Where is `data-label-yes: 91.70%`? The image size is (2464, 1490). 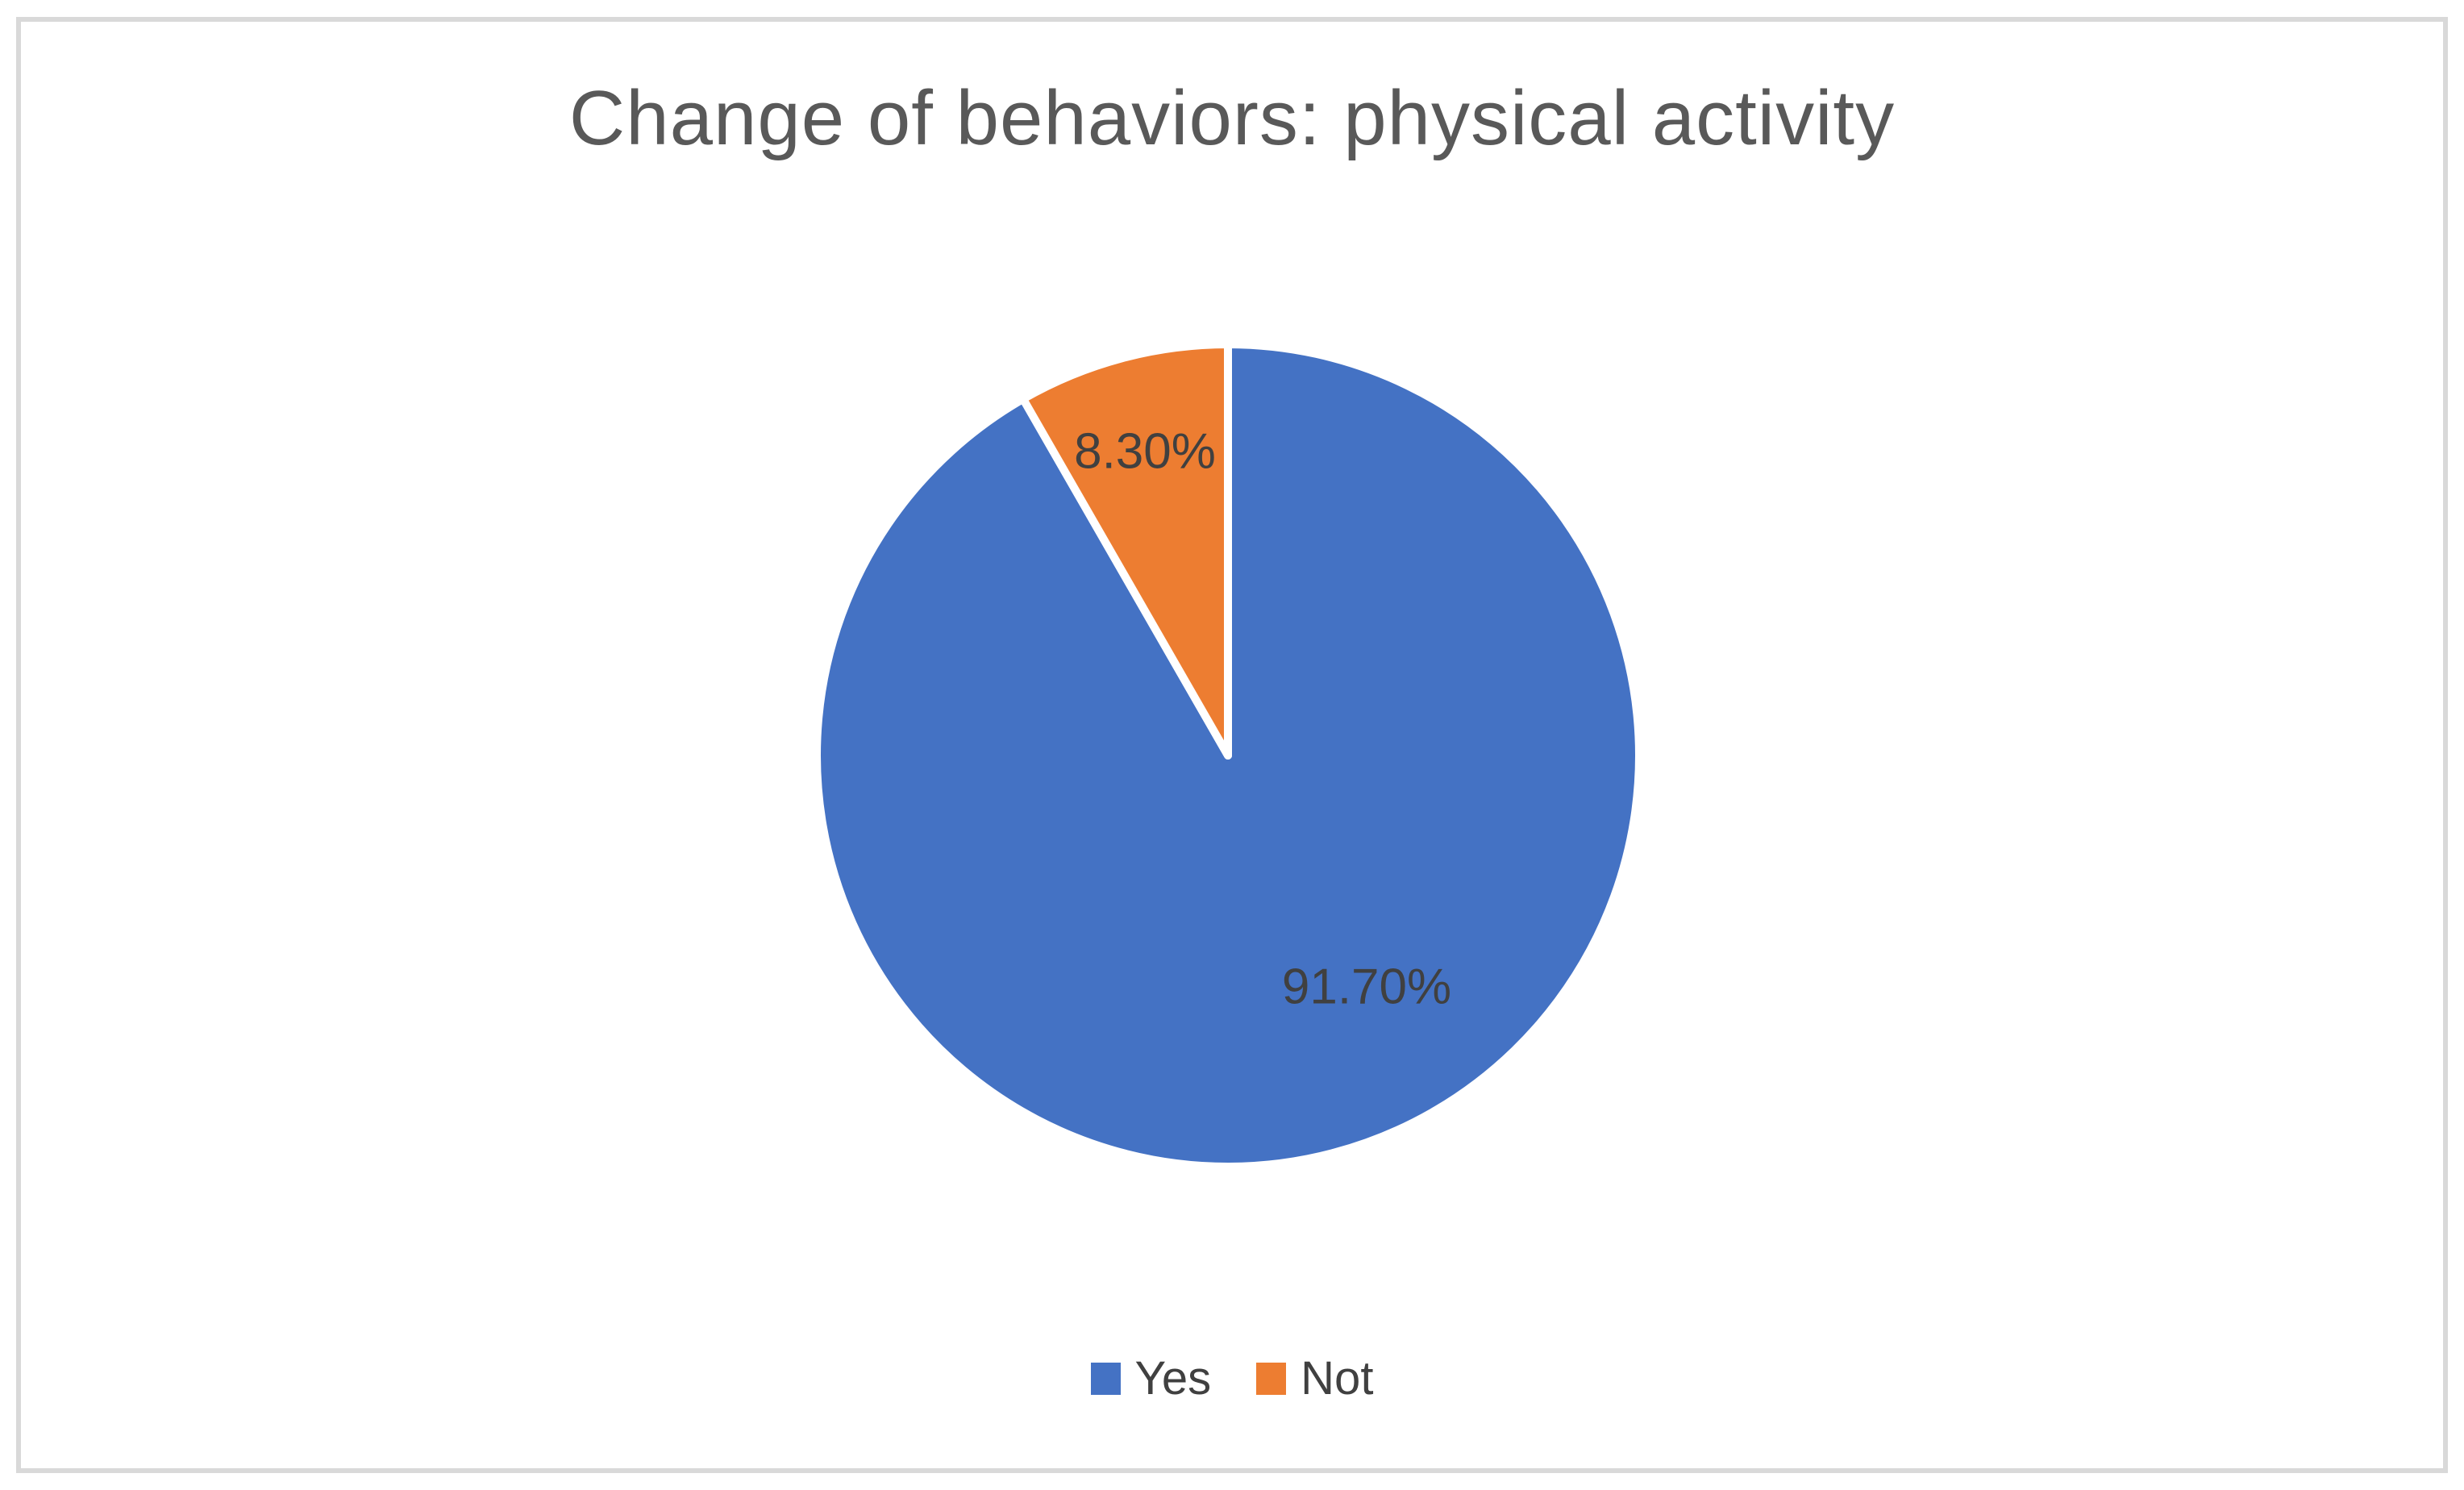 data-label-yes: 91.70% is located at coordinates (1366, 987).